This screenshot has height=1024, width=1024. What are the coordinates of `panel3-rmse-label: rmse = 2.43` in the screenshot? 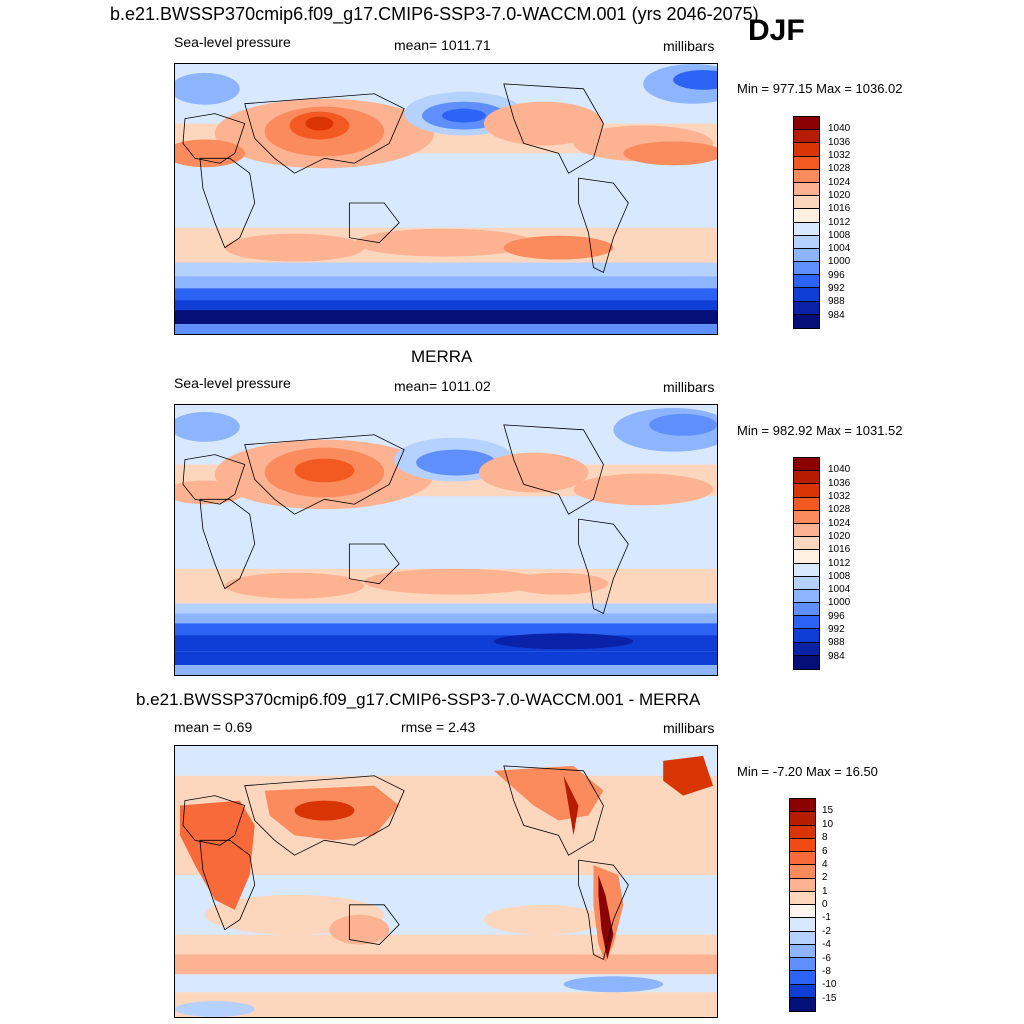 It's located at (438, 727).